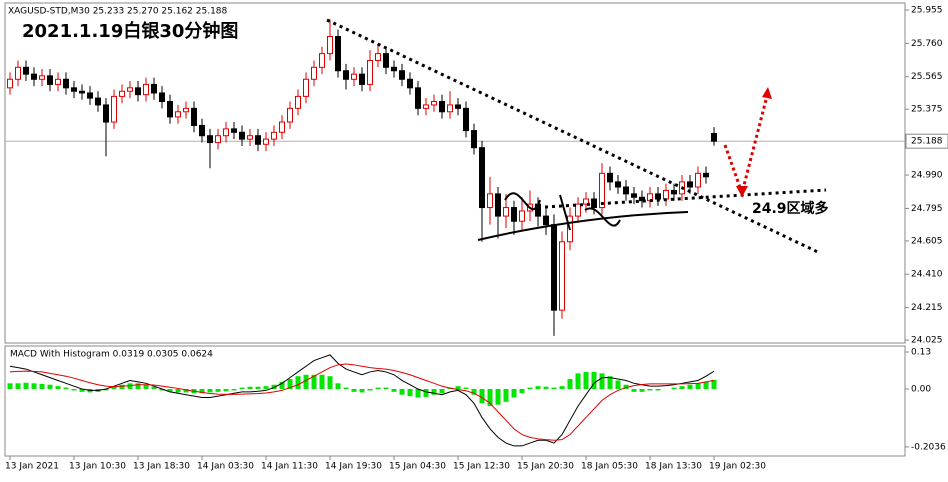 The image size is (948, 482). Describe the element at coordinates (362, 400) in the screenshot. I see `macd-line` at that location.